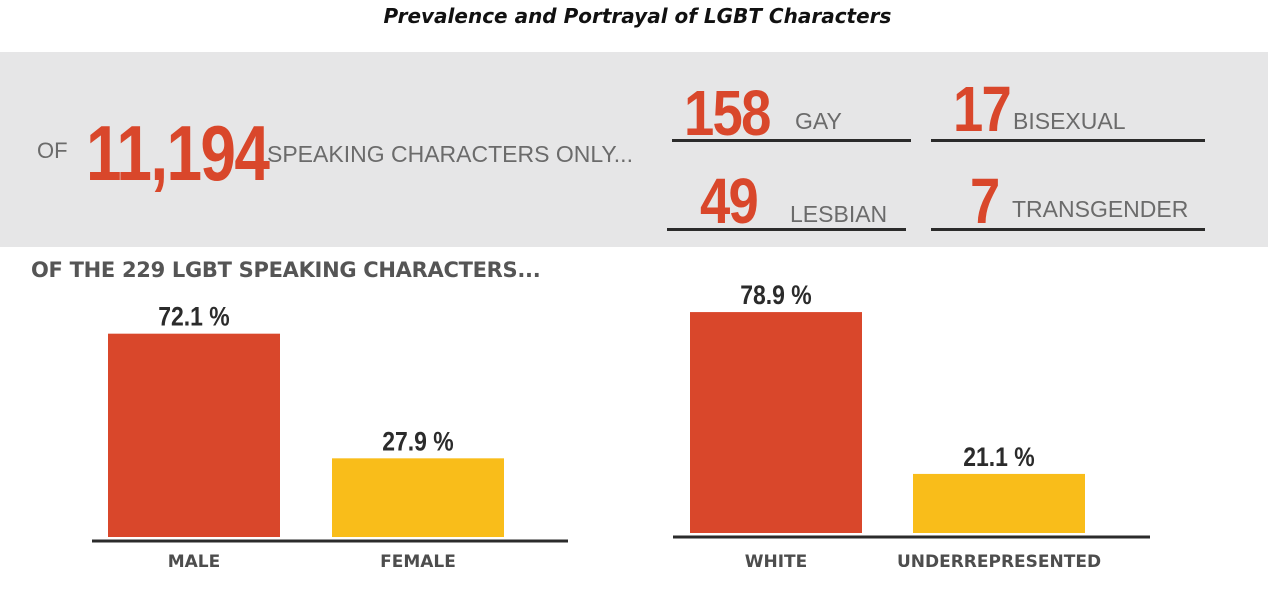 The image size is (1275, 611). What do you see at coordinates (178, 153) in the screenshot?
I see `total-characters-count: 11,194` at bounding box center [178, 153].